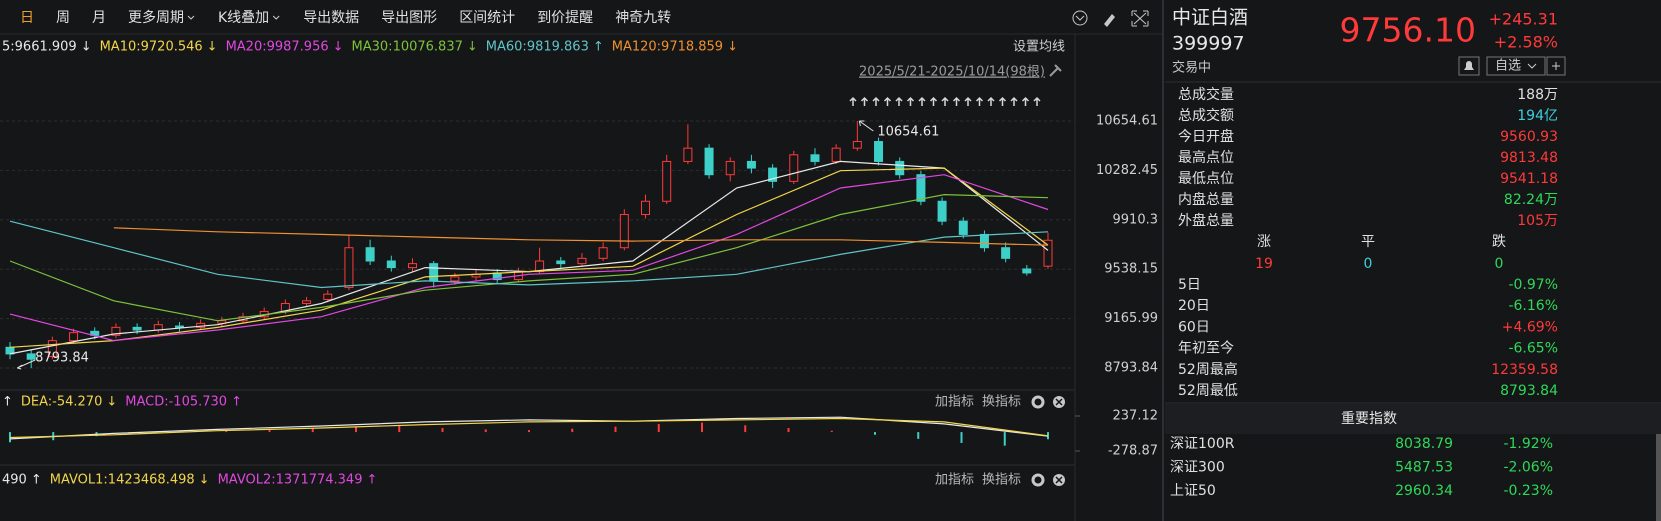 The image size is (1661, 521). Describe the element at coordinates (176, 402) in the screenshot. I see `legend-item: MACD:-105.730` at that location.